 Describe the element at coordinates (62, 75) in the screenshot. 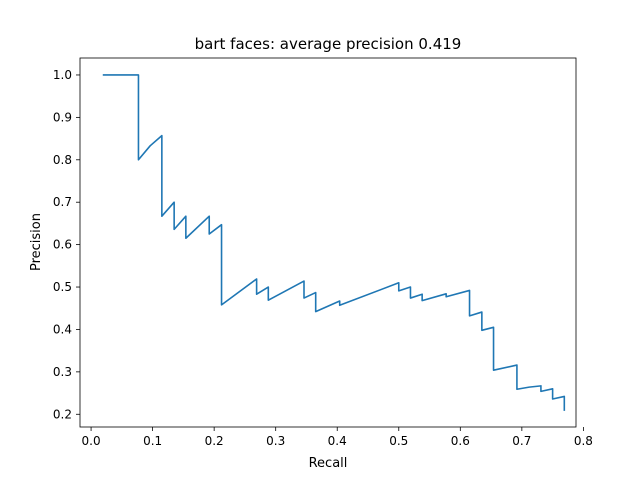

I see `y-tick-label: 1.0` at that location.